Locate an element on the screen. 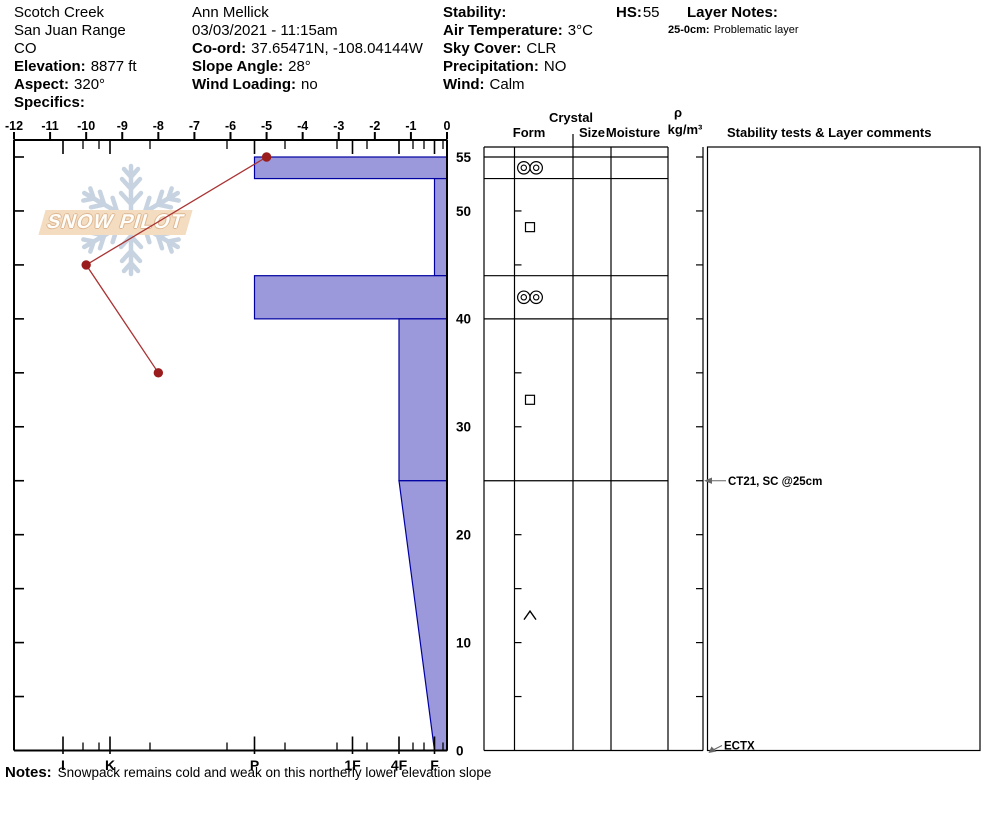  observer-name: Ann Mellick is located at coordinates (230, 12).